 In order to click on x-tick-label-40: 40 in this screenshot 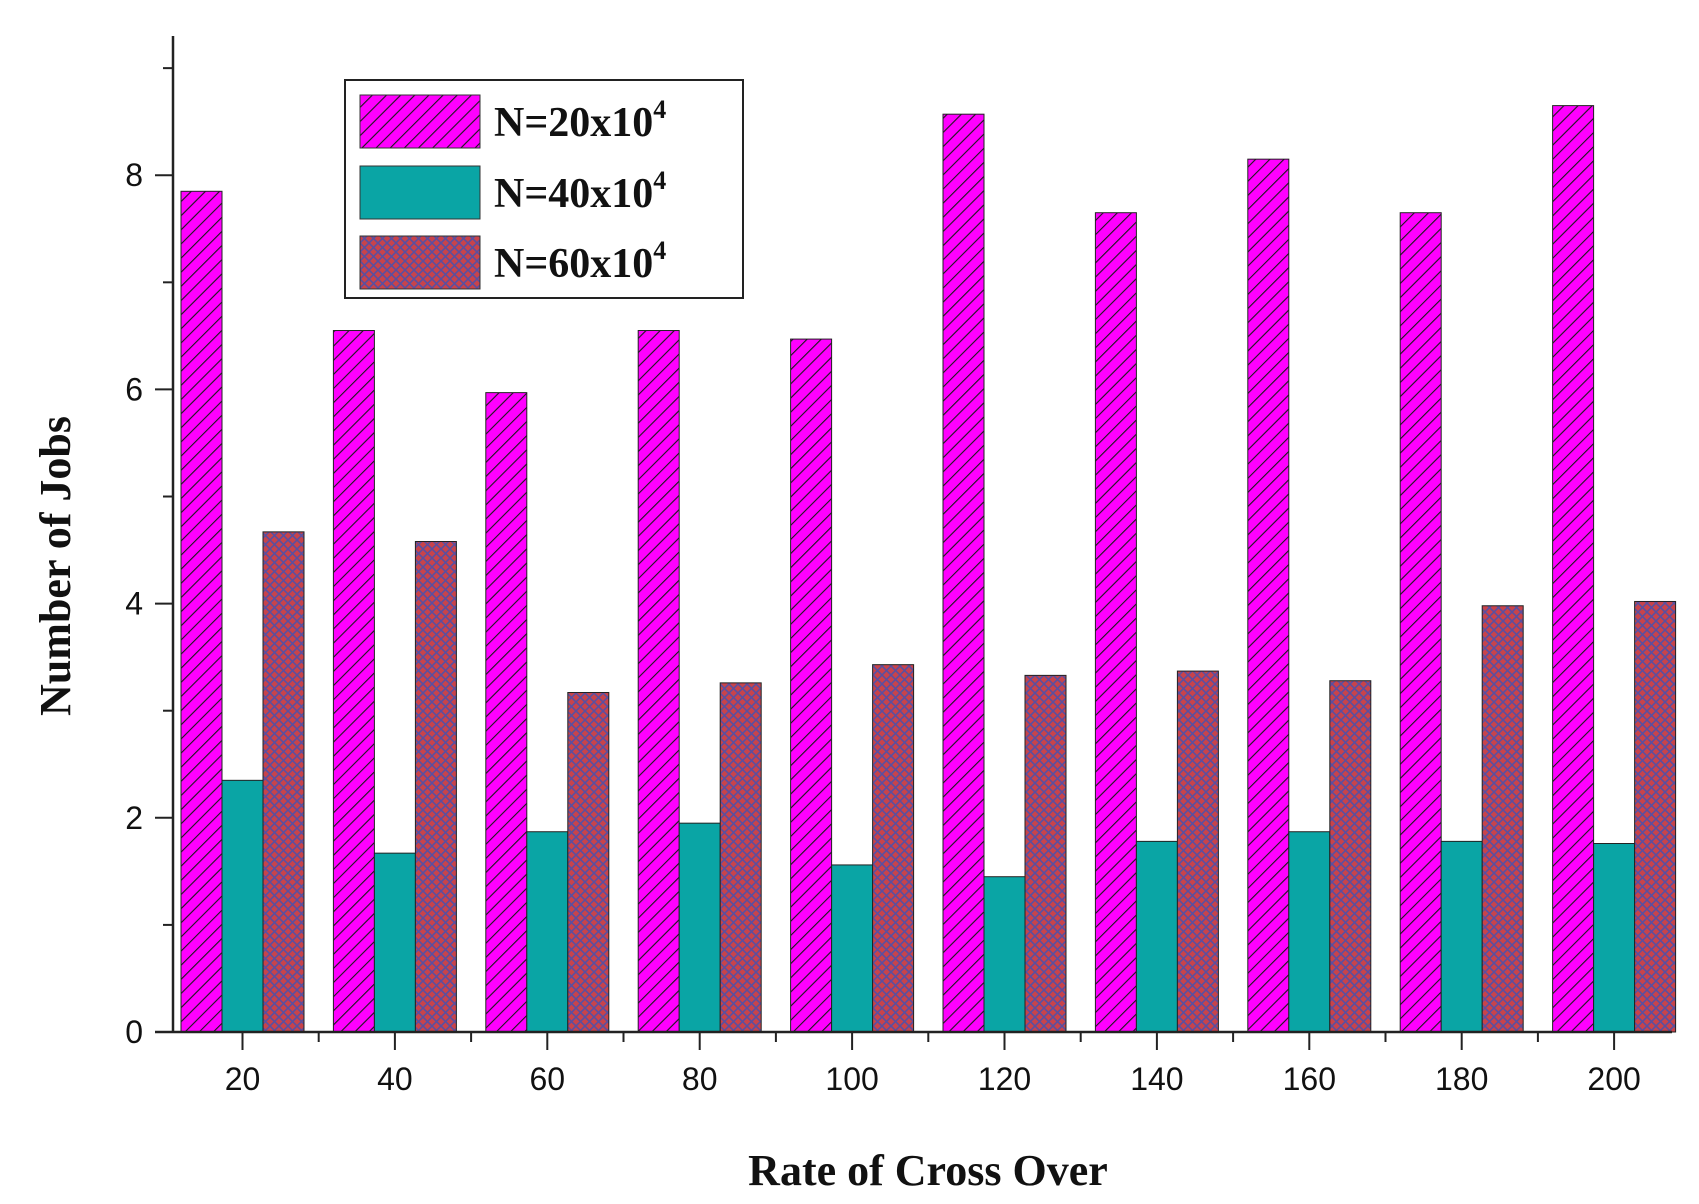, I will do `click(395, 1079)`.